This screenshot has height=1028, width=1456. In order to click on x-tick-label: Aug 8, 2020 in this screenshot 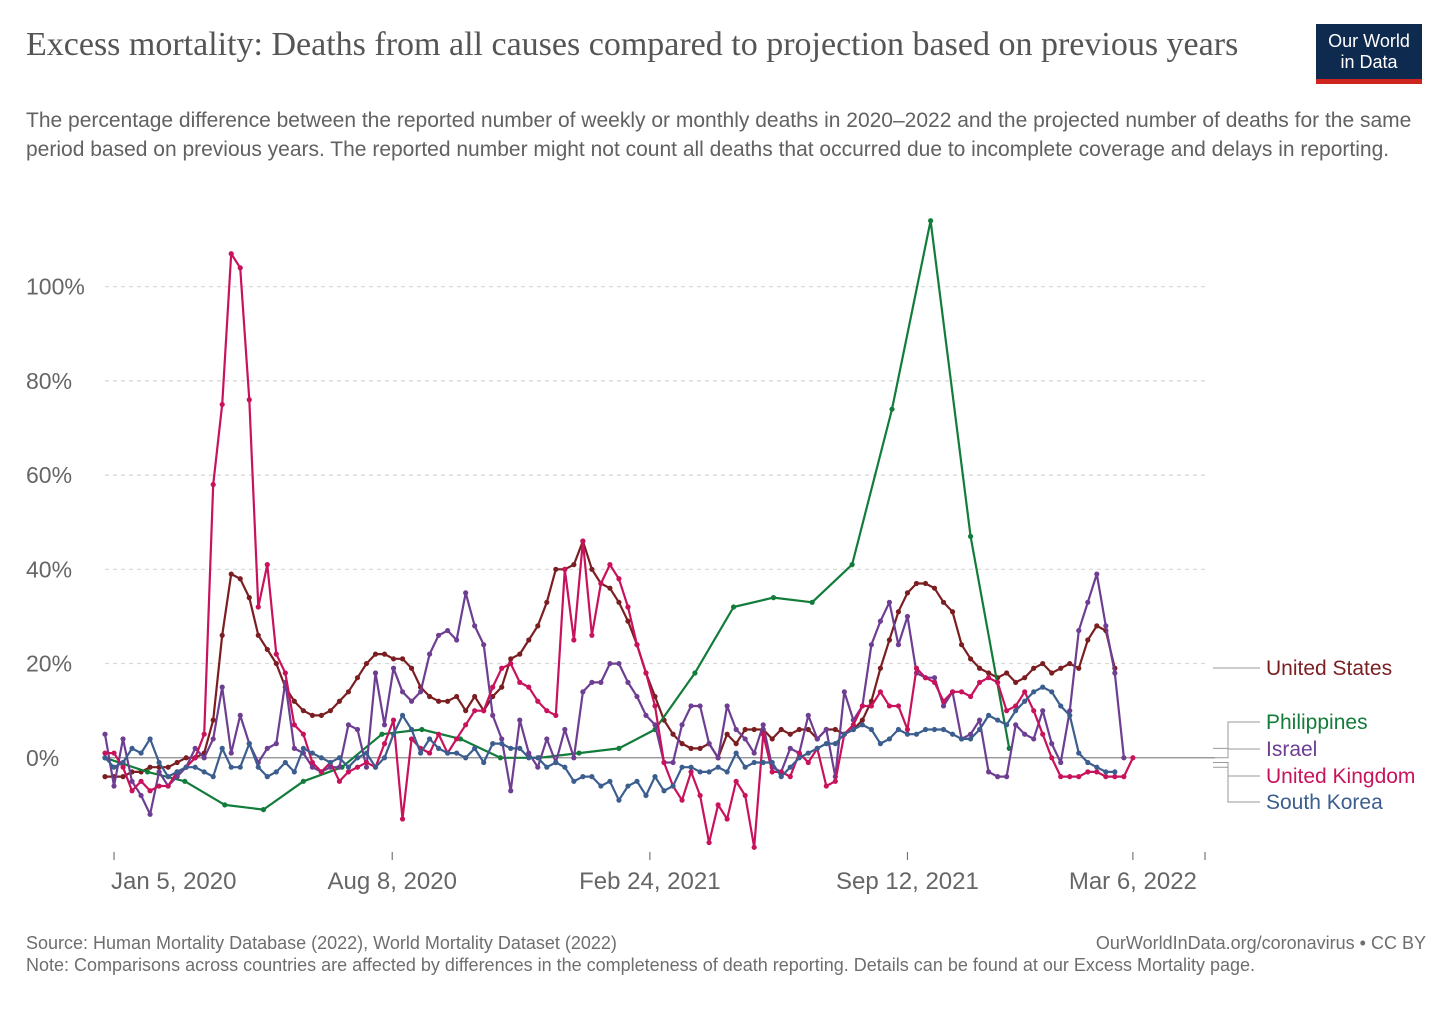, I will do `click(392, 881)`.